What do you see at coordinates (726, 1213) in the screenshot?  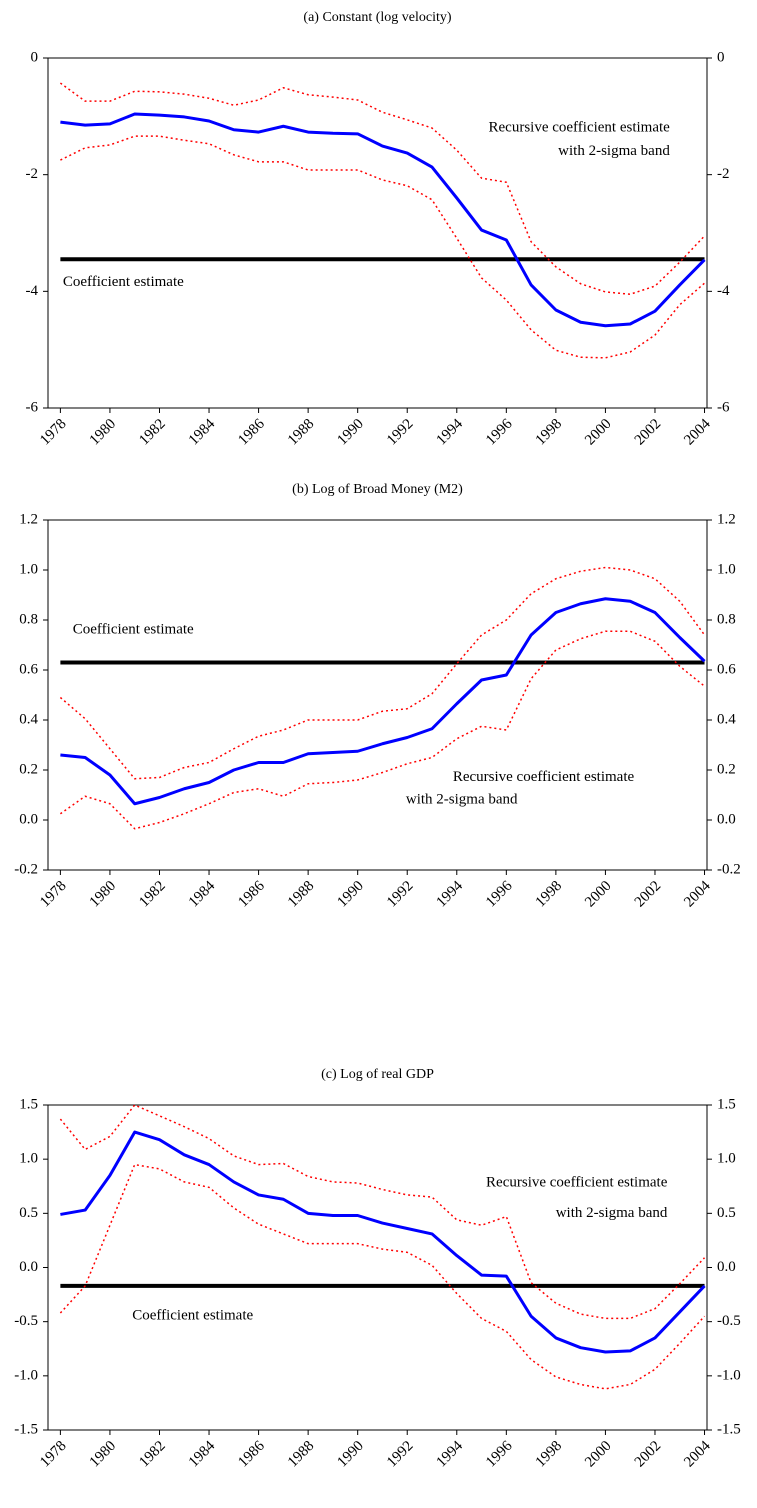 I see `y2-tick-label: 0.5` at bounding box center [726, 1213].